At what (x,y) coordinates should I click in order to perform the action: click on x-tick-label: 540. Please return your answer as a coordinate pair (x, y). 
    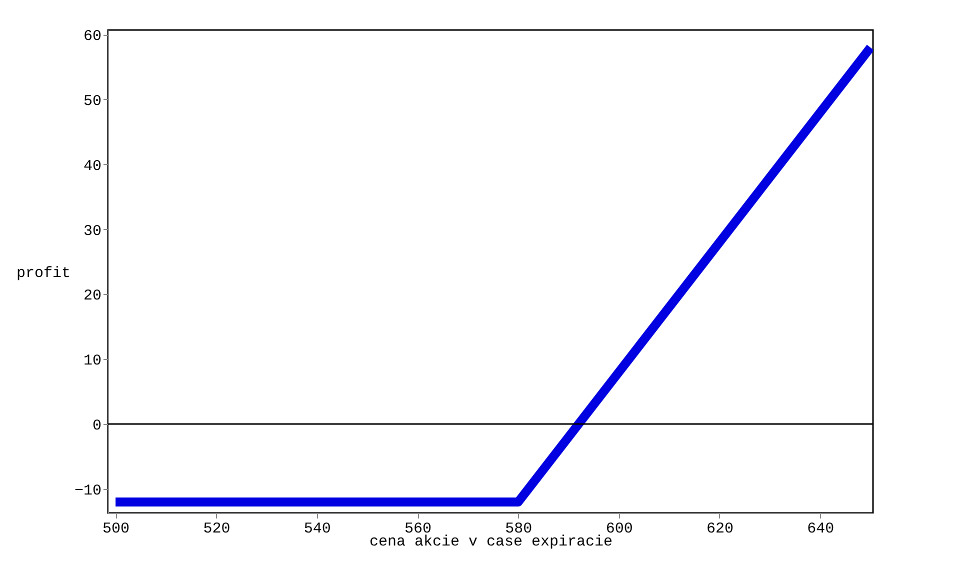
    Looking at the image, I should click on (317, 529).